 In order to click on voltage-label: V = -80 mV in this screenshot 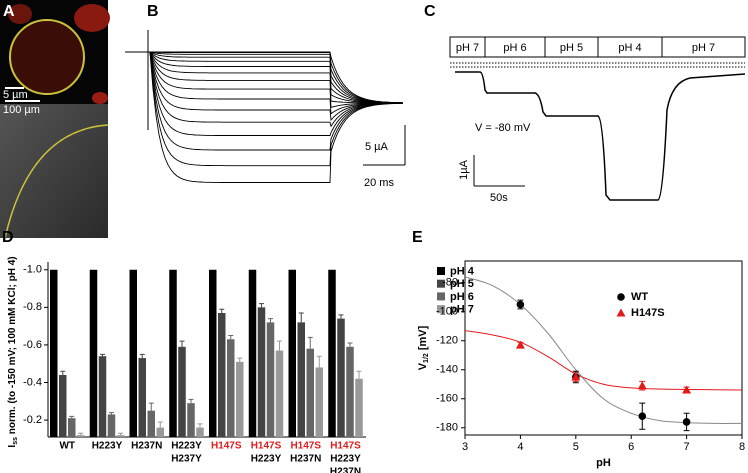, I will do `click(503, 128)`.